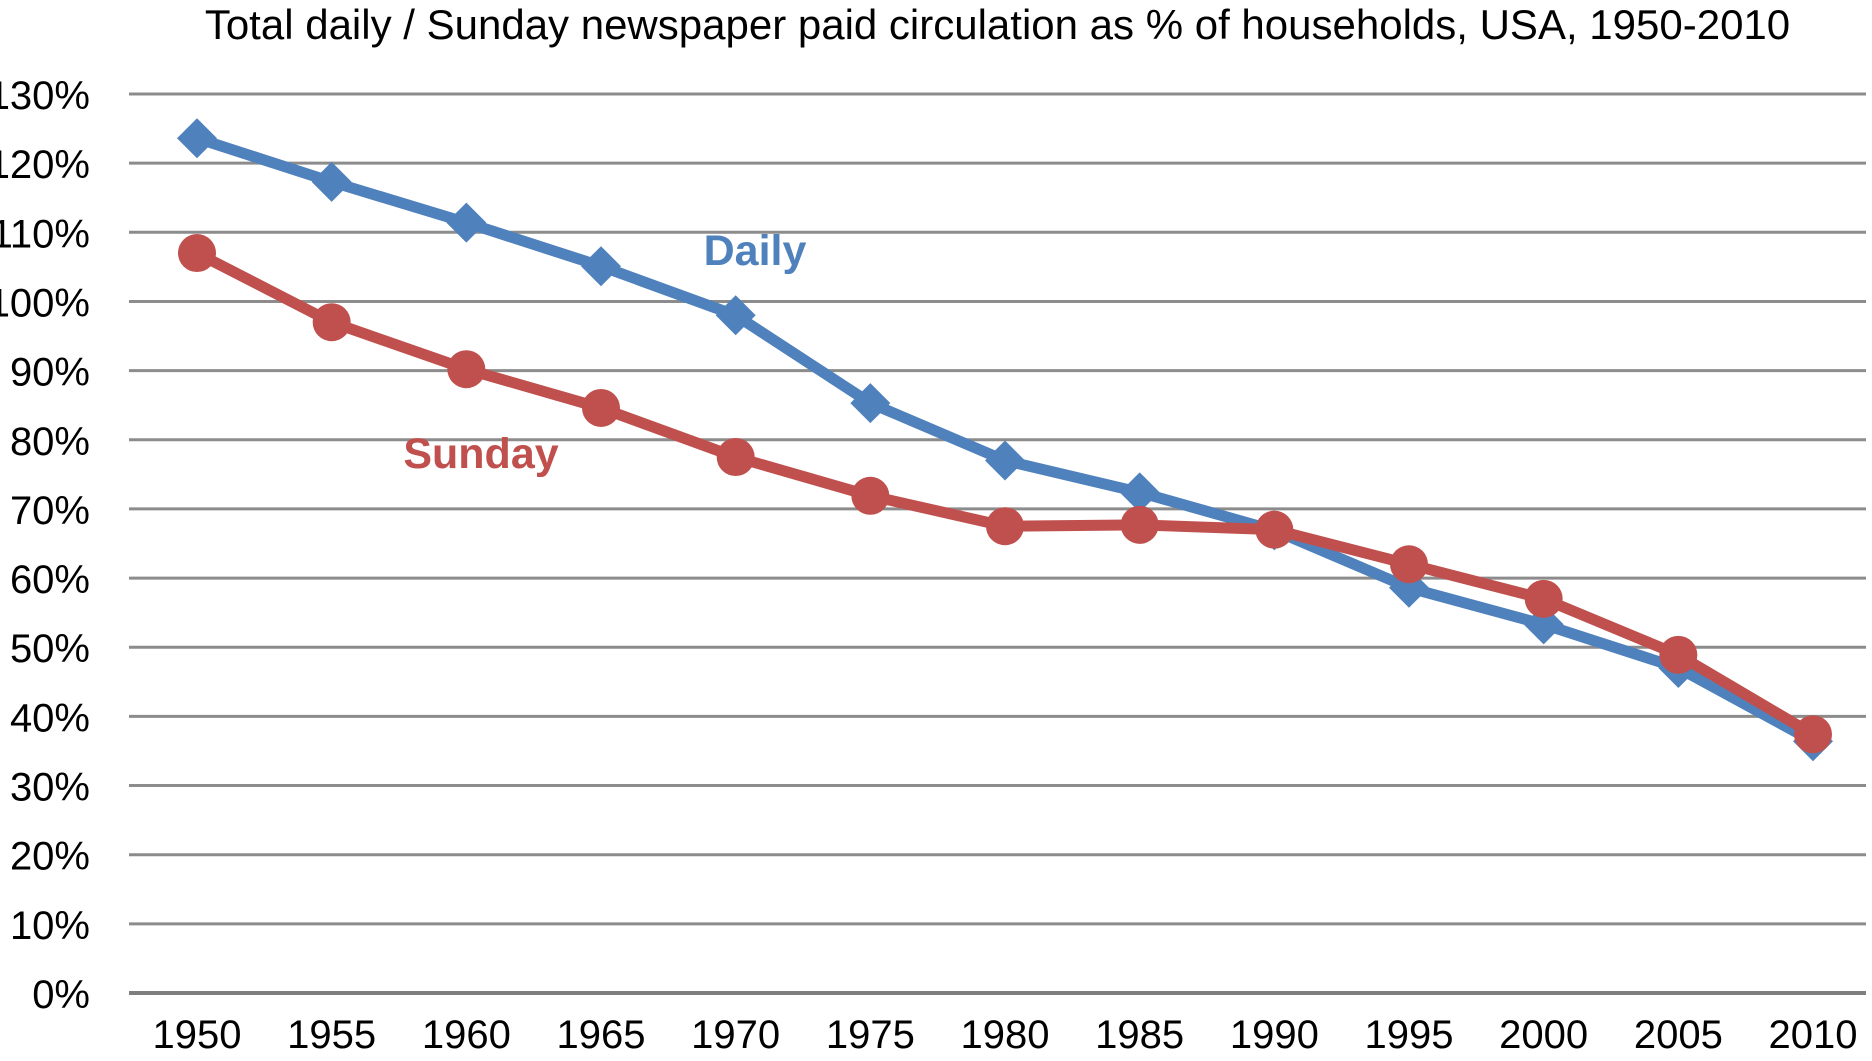 The width and height of the screenshot is (1872, 1061). What do you see at coordinates (50, 857) in the screenshot?
I see `y-axis-label: 20%` at bounding box center [50, 857].